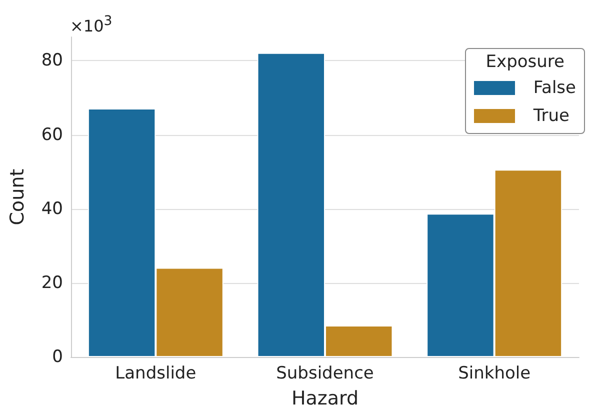  Describe the element at coordinates (325, 374) in the screenshot. I see `x-tick-label: Subsidence` at that location.